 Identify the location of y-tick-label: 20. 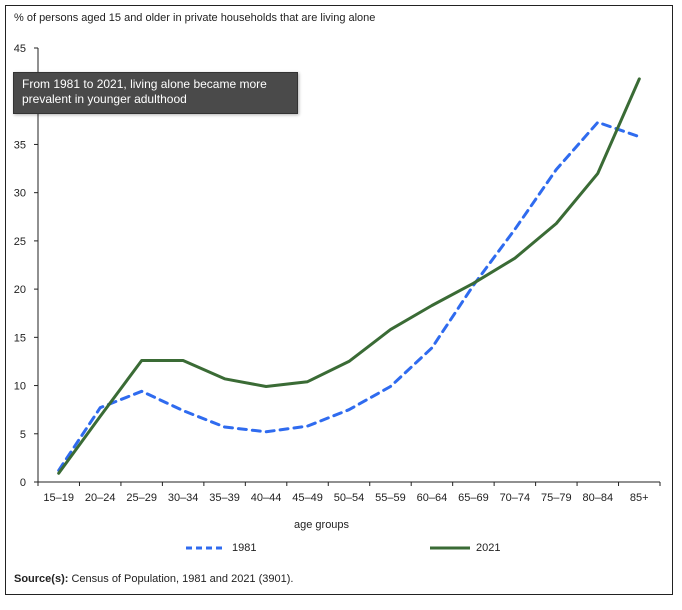
(20, 290).